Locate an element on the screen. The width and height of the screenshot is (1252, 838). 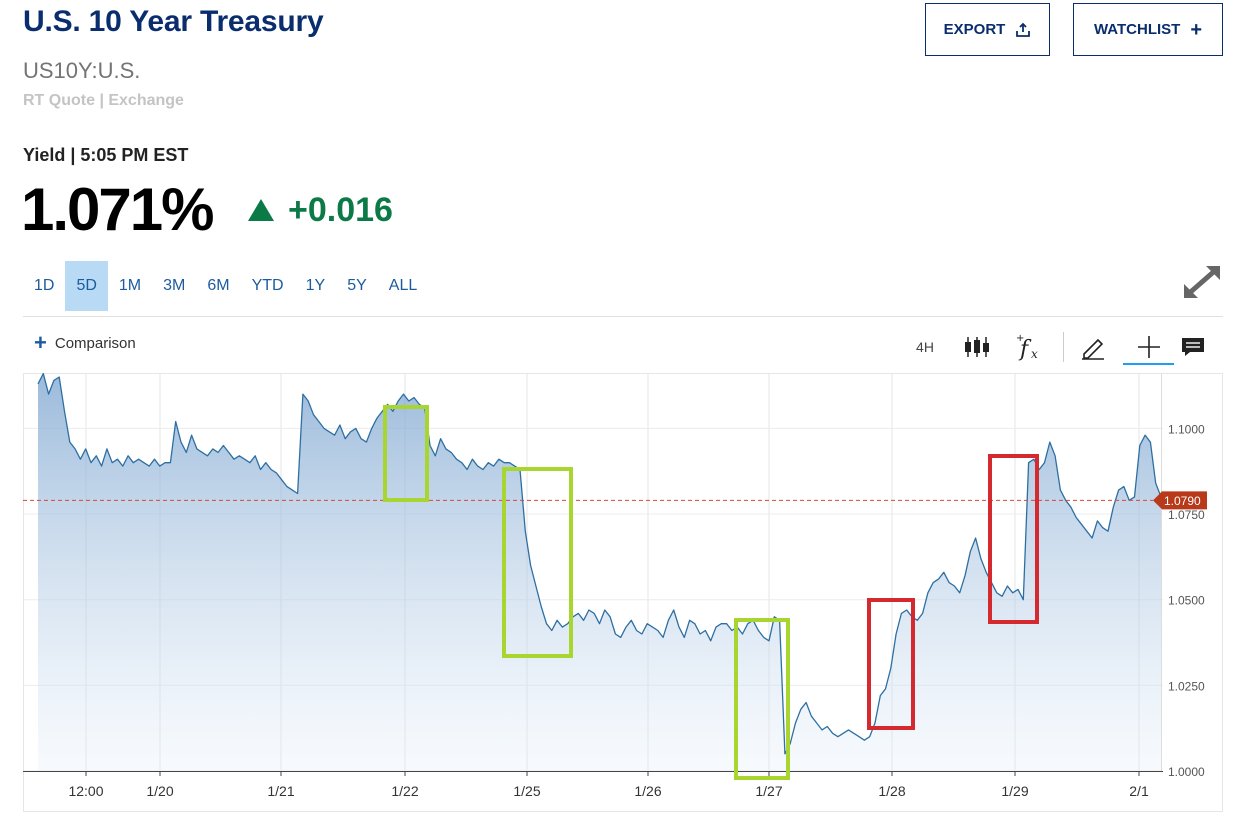
y-tick-label: 1.0500 is located at coordinates (1186, 601).